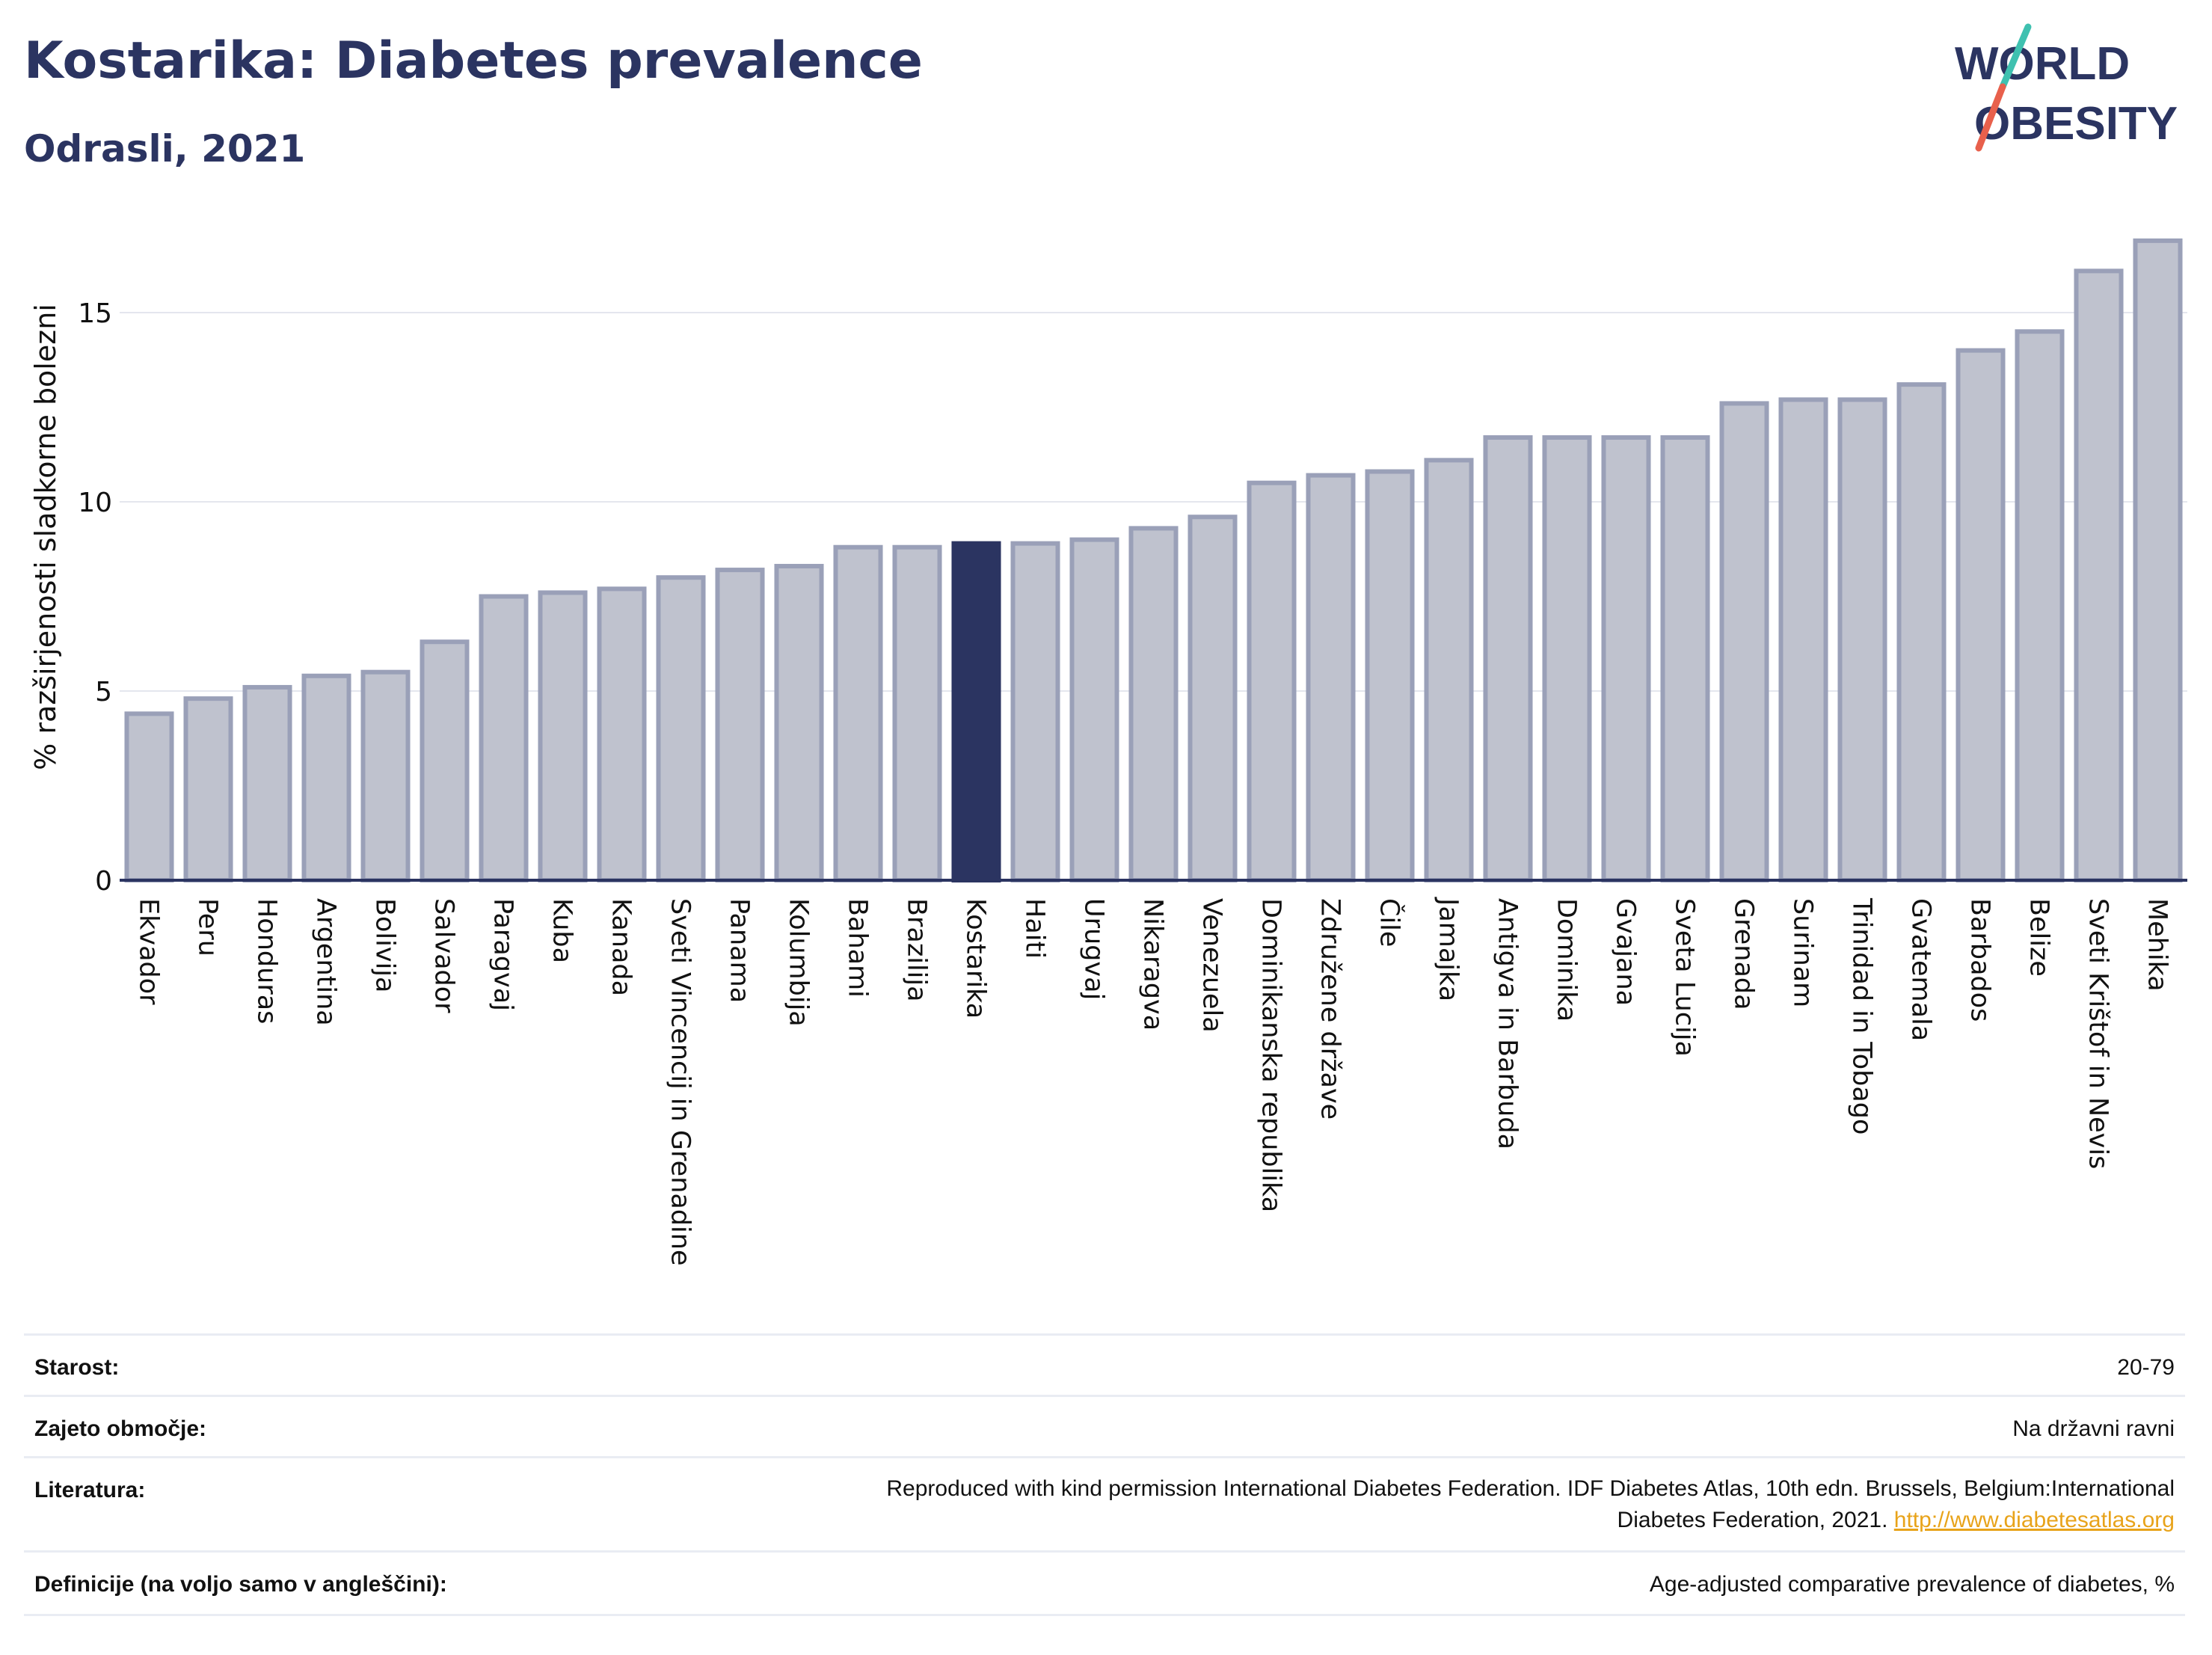 The width and height of the screenshot is (2212, 1655). Describe the element at coordinates (444, 955) in the screenshot. I see `x-tick-label: Salvador` at that location.